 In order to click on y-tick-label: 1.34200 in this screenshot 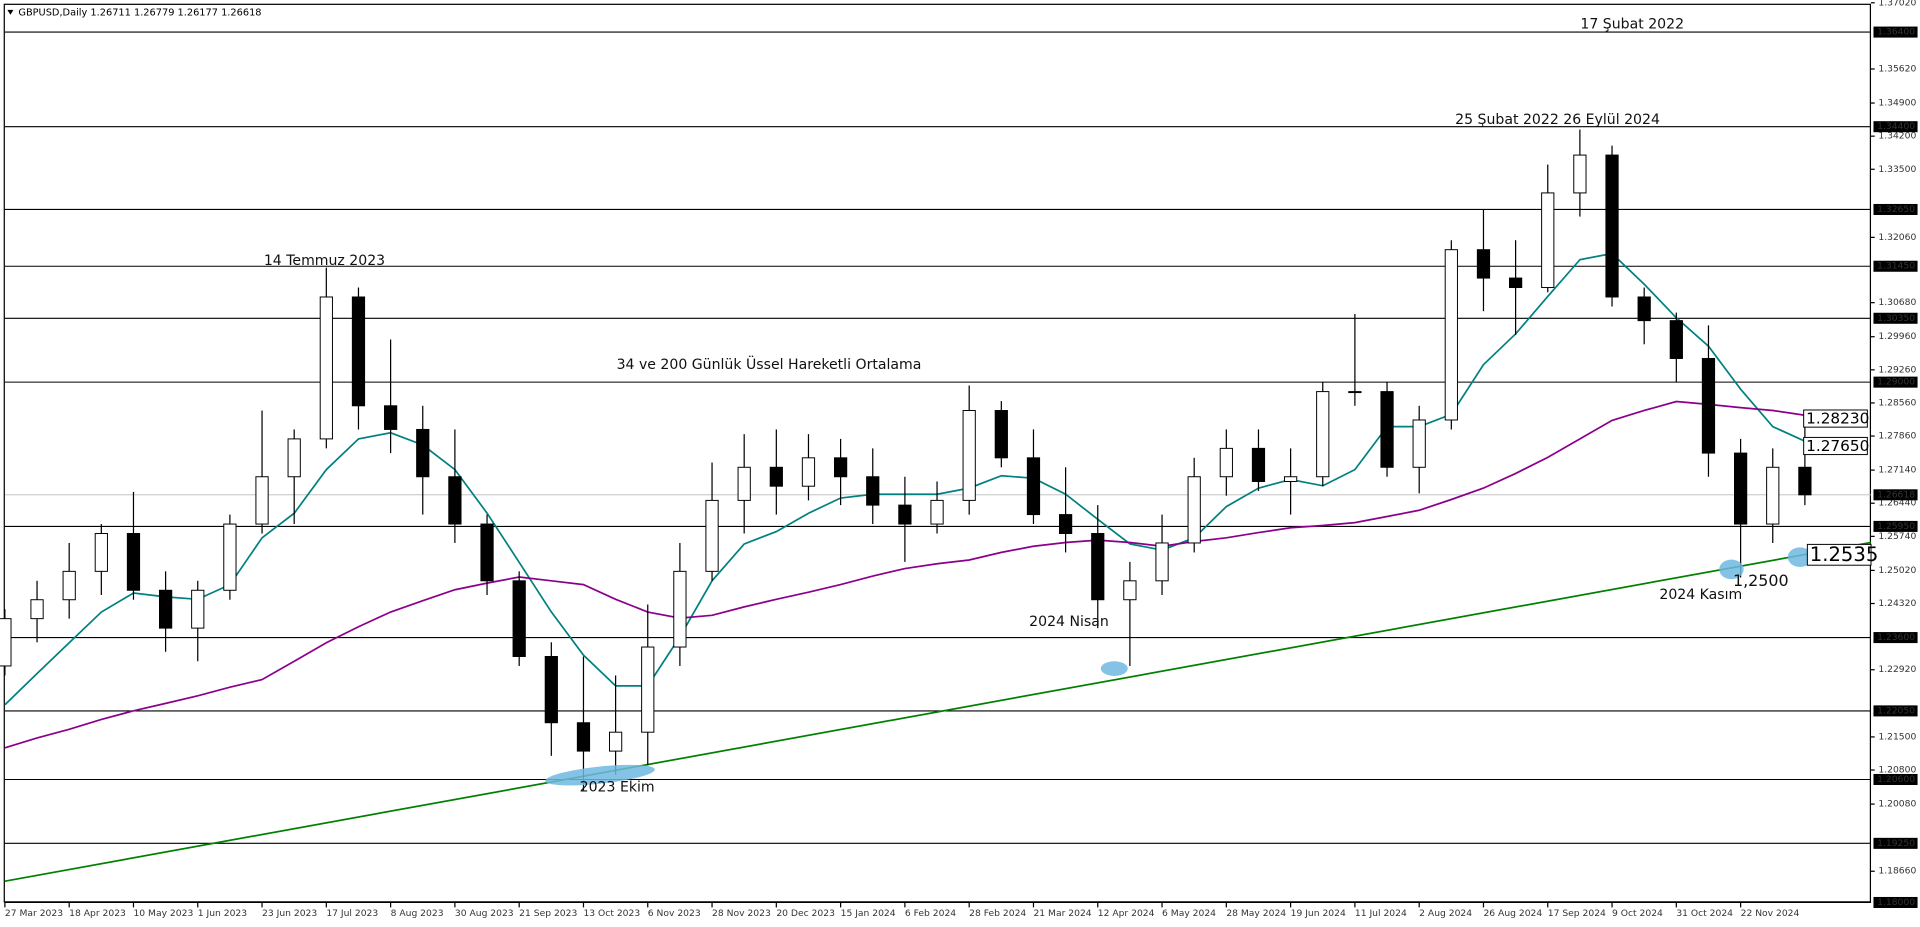, I will do `click(1897, 136)`.